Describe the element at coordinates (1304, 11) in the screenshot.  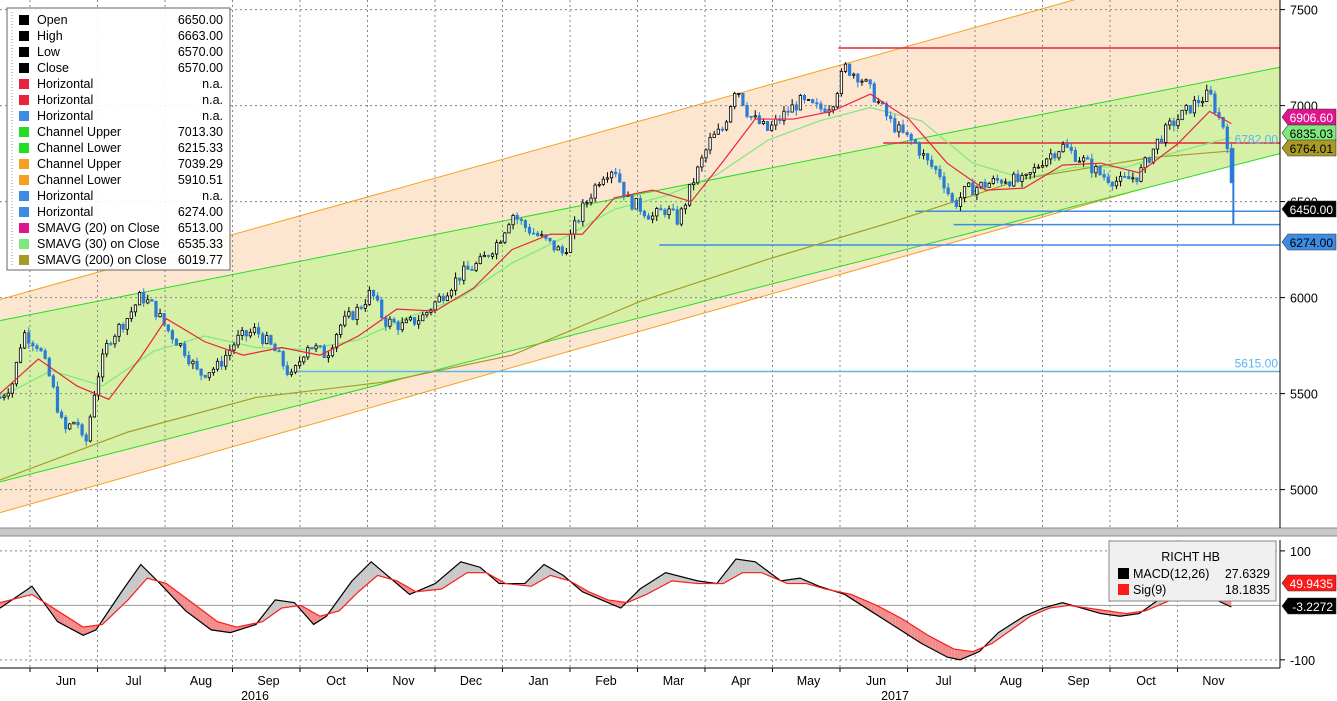
I see `y-tick-label: 7500` at that location.